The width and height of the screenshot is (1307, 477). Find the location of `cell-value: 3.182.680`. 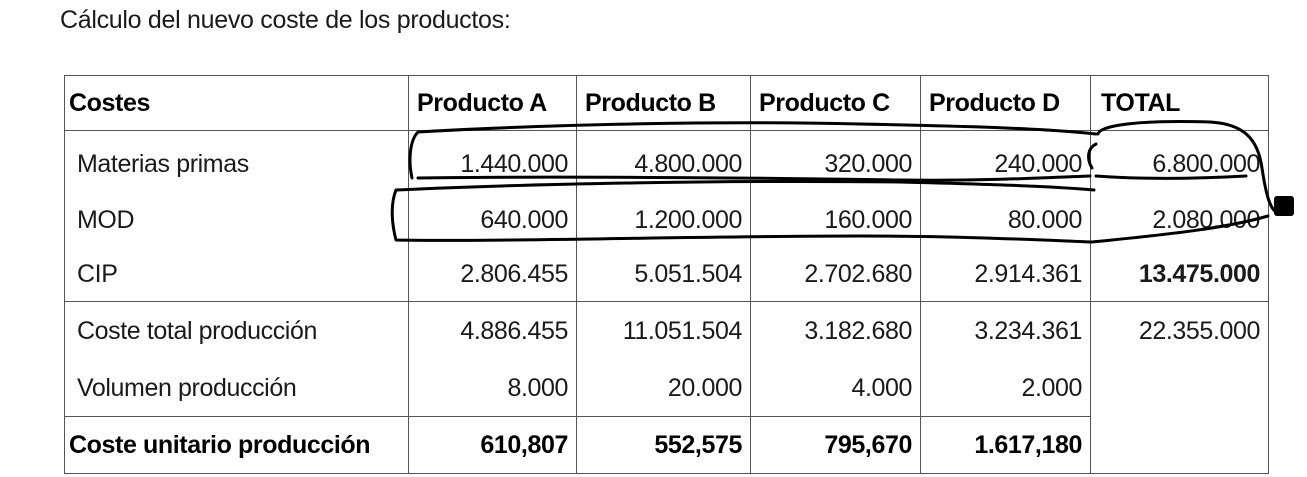

cell-value: 3.182.680 is located at coordinates (835, 330).